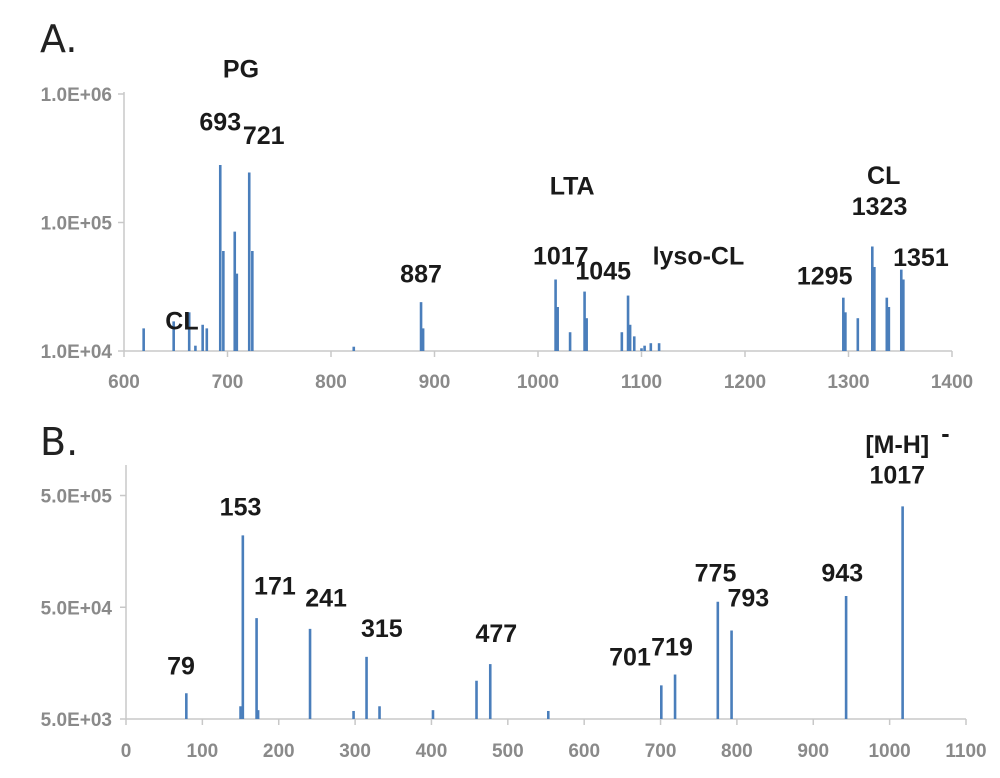  What do you see at coordinates (181, 667) in the screenshot?
I see `peak-annotation: 79` at bounding box center [181, 667].